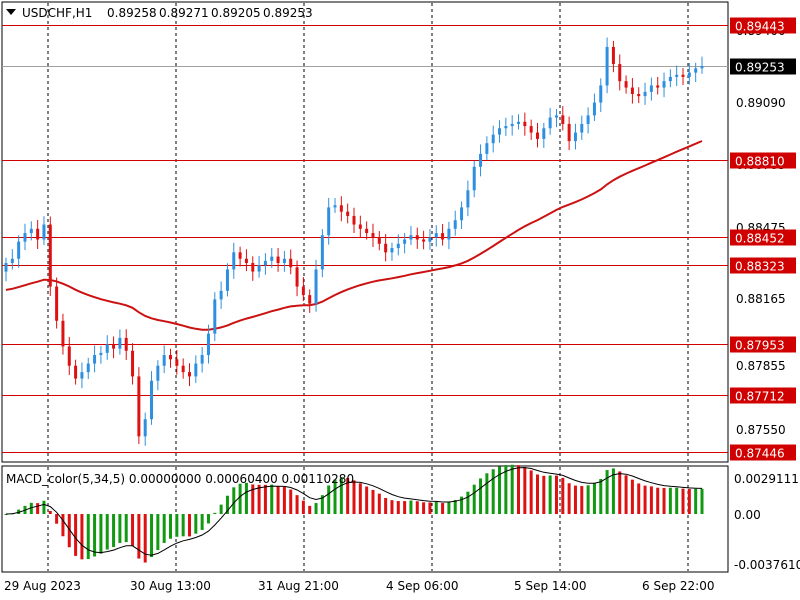  What do you see at coordinates (747, 515) in the screenshot?
I see `macd-tick-zero: 0.00` at bounding box center [747, 515].